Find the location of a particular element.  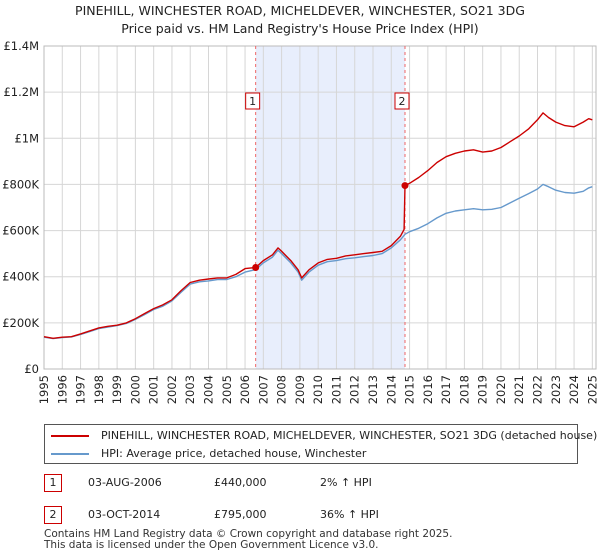

sale-row: 2 03-OCT-2014 £795,000 36% ↑ HPI is located at coordinates (314, 517).